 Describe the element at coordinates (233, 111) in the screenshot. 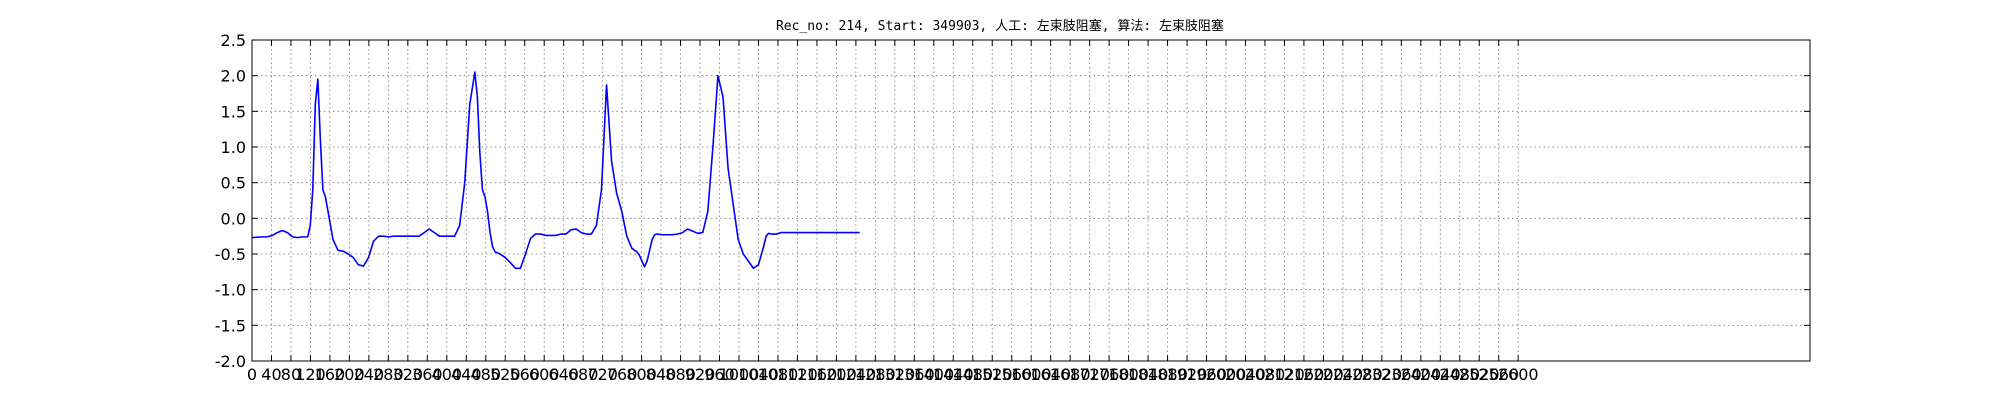

I see `y-tick-label: 1.5` at that location.